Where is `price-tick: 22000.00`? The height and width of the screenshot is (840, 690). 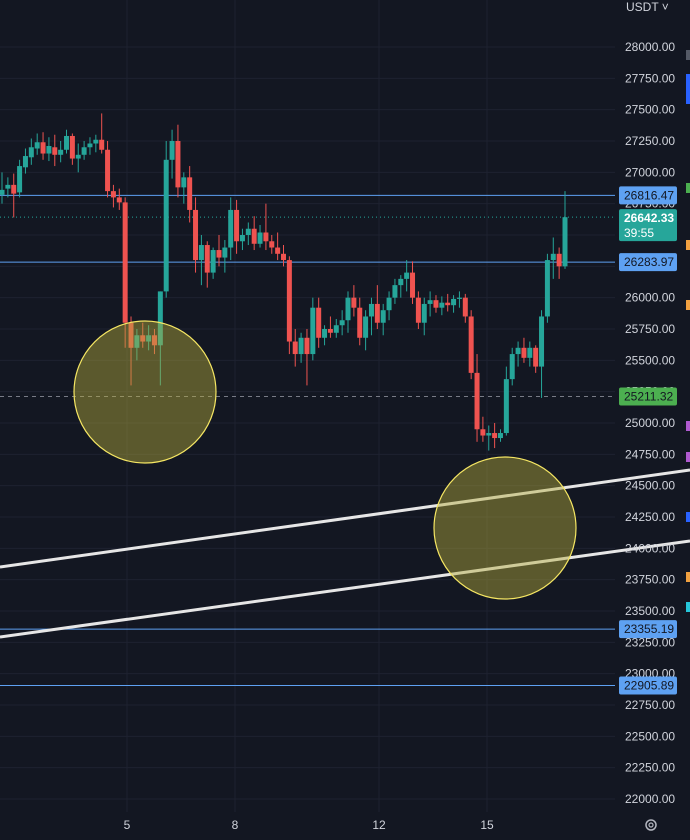 price-tick: 22000.00 is located at coordinates (650, 799).